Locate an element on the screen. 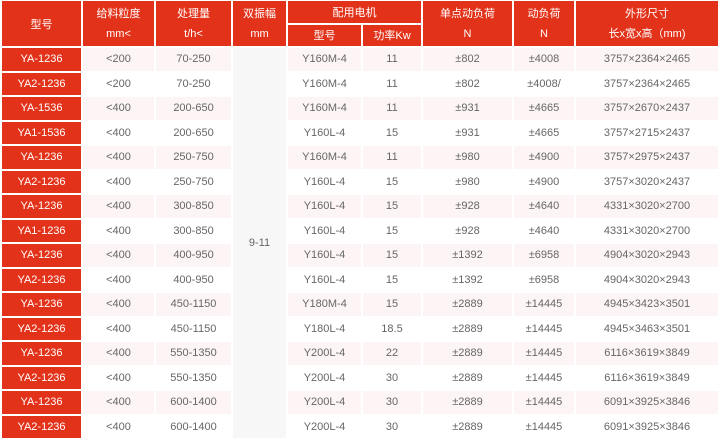  header-dynamic-load-unit: N is located at coordinates (544, 33).